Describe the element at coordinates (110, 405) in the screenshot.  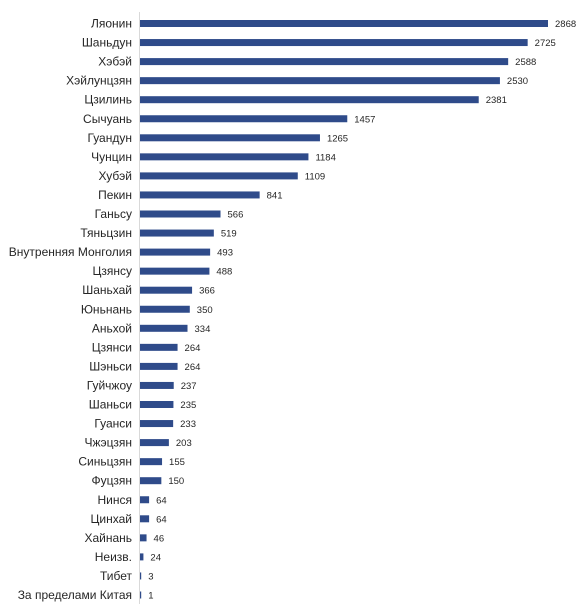
I see `category-label: Шаньси` at that location.